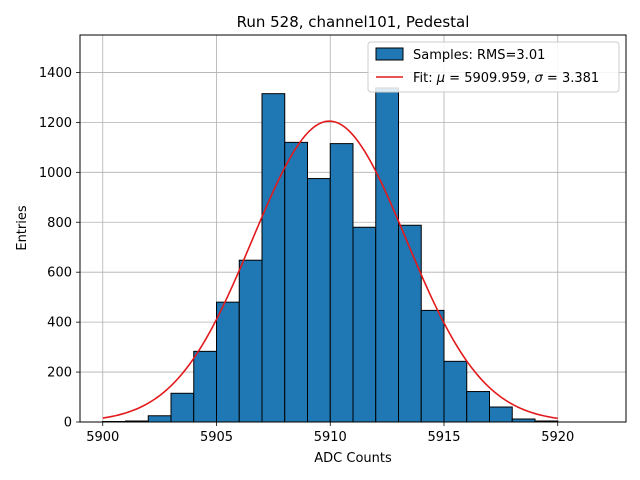 This screenshot has height=480, width=640. I want to click on chart-title: Run 528, channel101, Pedestal, so click(353, 22).